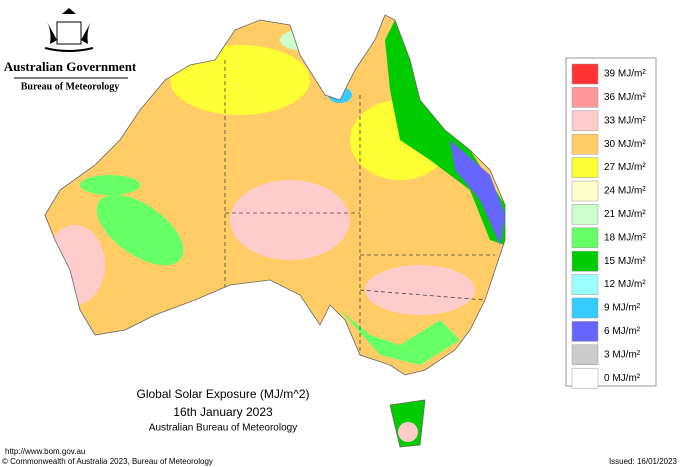 Image resolution: width=680 pixels, height=467 pixels. Describe the element at coordinates (222, 394) in the screenshot. I see `map-title: Global Solar Exposure (MJ/m^2)` at that location.